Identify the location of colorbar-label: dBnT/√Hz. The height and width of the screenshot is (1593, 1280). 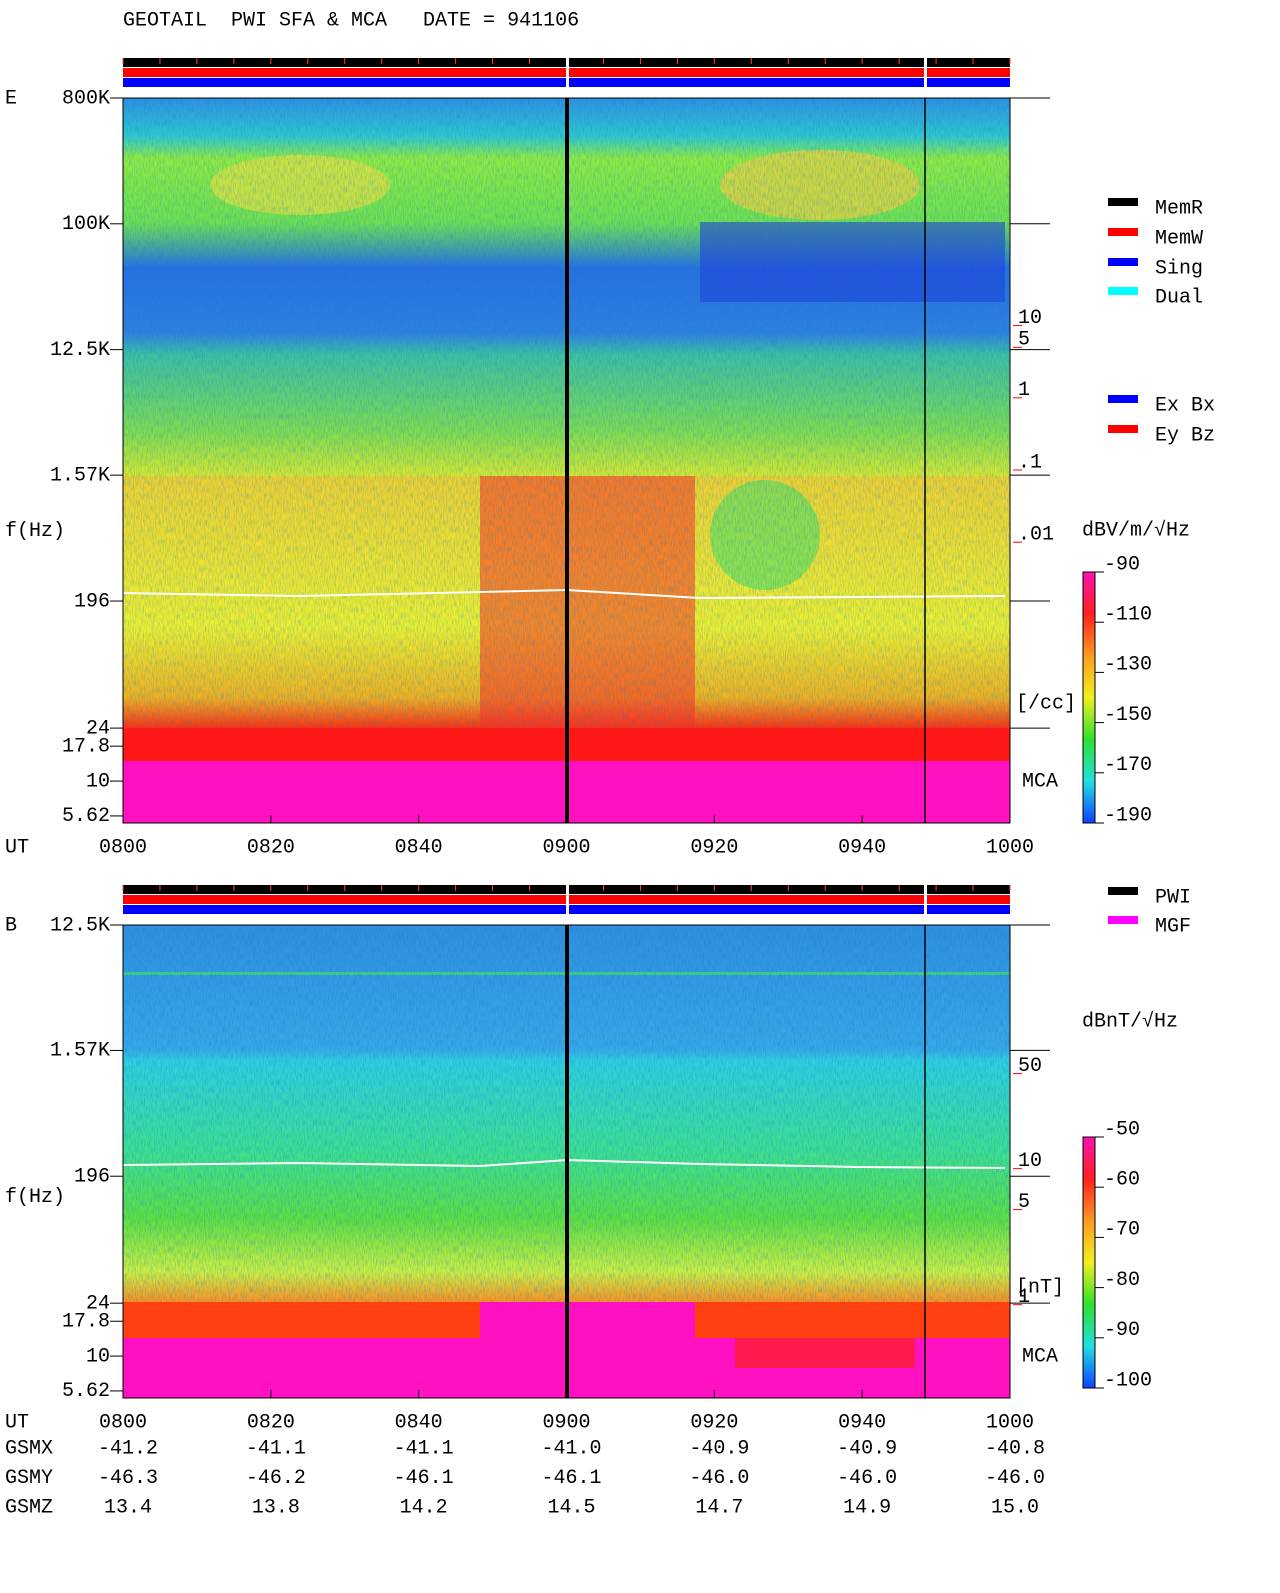
(1130, 1021).